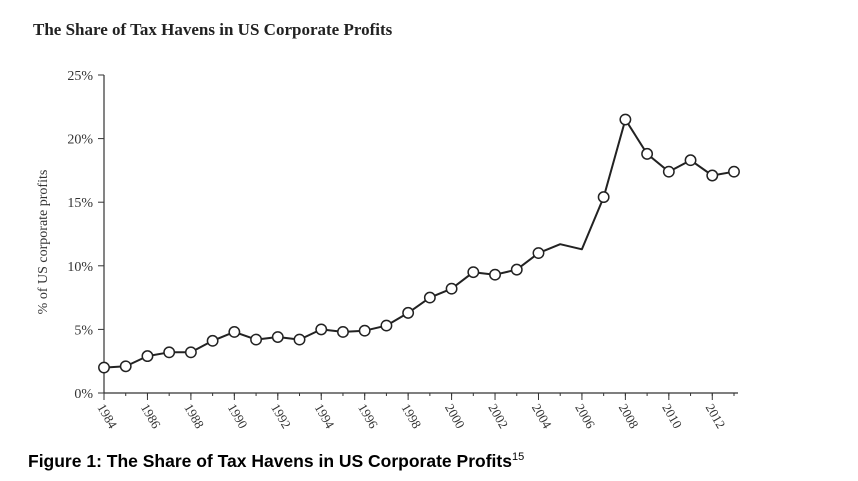 This screenshot has height=481, width=858. Describe the element at coordinates (80, 203) in the screenshot. I see `y-tick-label: 15%` at that location.